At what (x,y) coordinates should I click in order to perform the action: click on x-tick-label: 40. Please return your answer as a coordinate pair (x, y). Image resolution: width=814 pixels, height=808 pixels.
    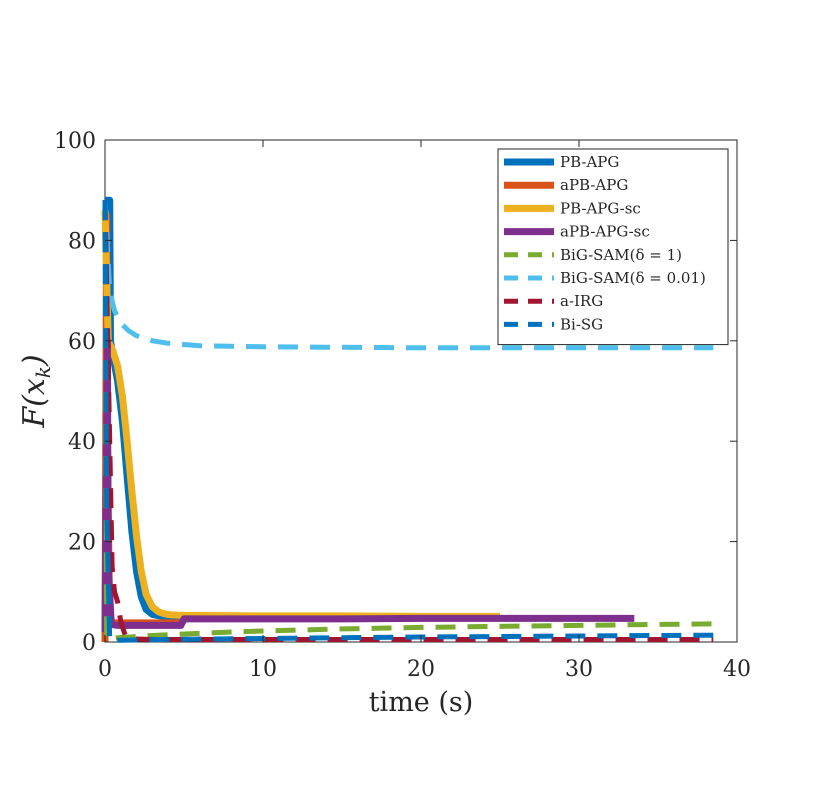
    Looking at the image, I should click on (737, 669).